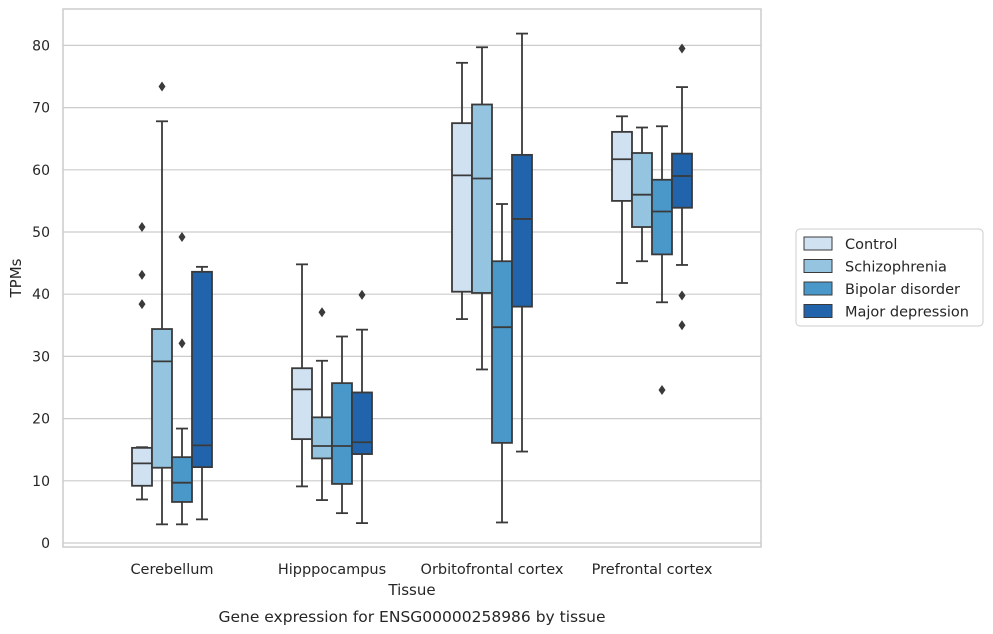  I want to click on x-tick-label: Prefrontal cortex, so click(652, 570).